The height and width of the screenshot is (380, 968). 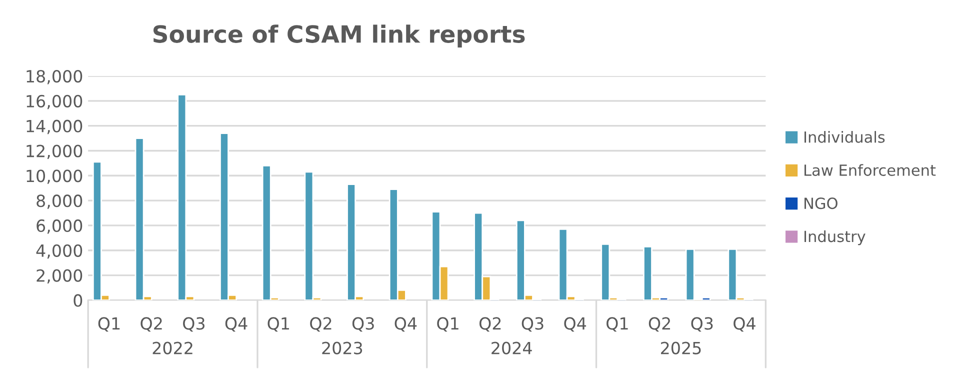 What do you see at coordinates (59, 201) in the screenshot?
I see `y-tick-label: 8,000` at bounding box center [59, 201].